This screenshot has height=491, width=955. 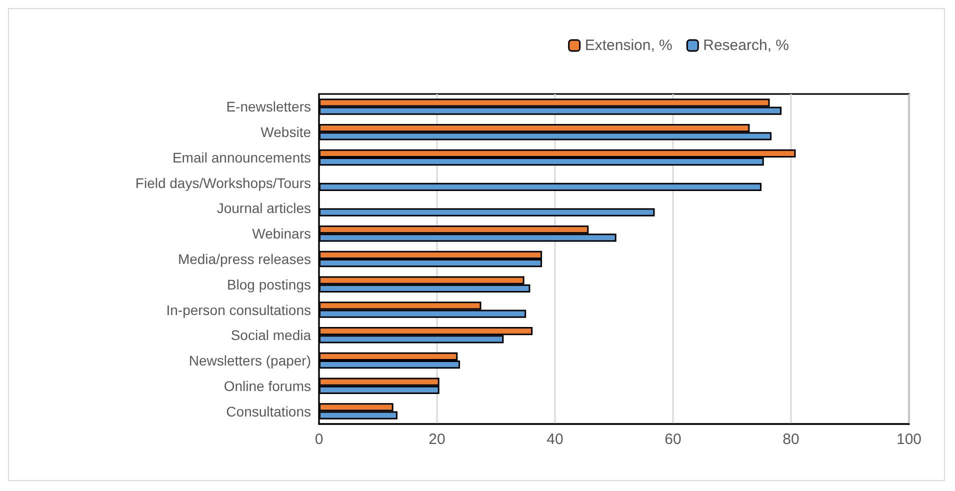 What do you see at coordinates (286, 132) in the screenshot?
I see `y-tick-label: Website` at bounding box center [286, 132].